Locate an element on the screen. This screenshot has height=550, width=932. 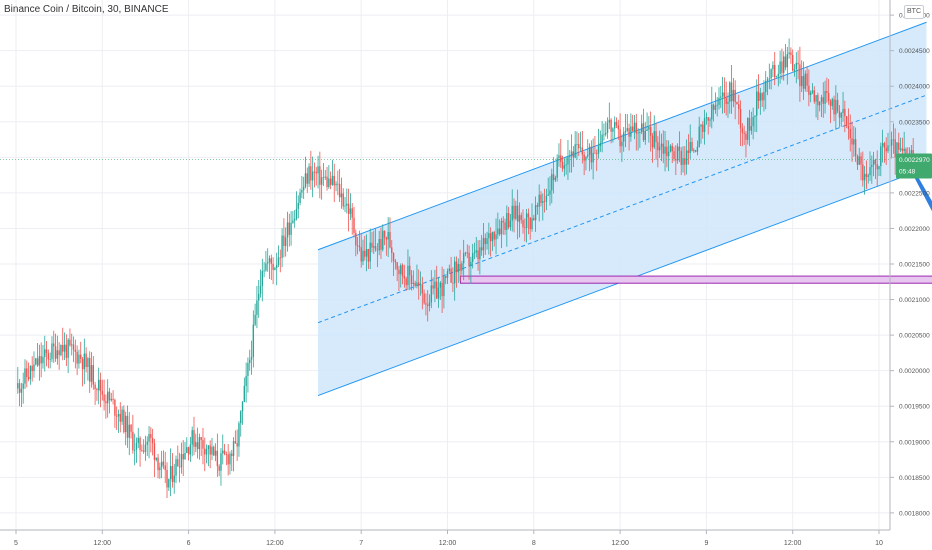
price-tick-label: 0.0019000 is located at coordinates (914, 442).